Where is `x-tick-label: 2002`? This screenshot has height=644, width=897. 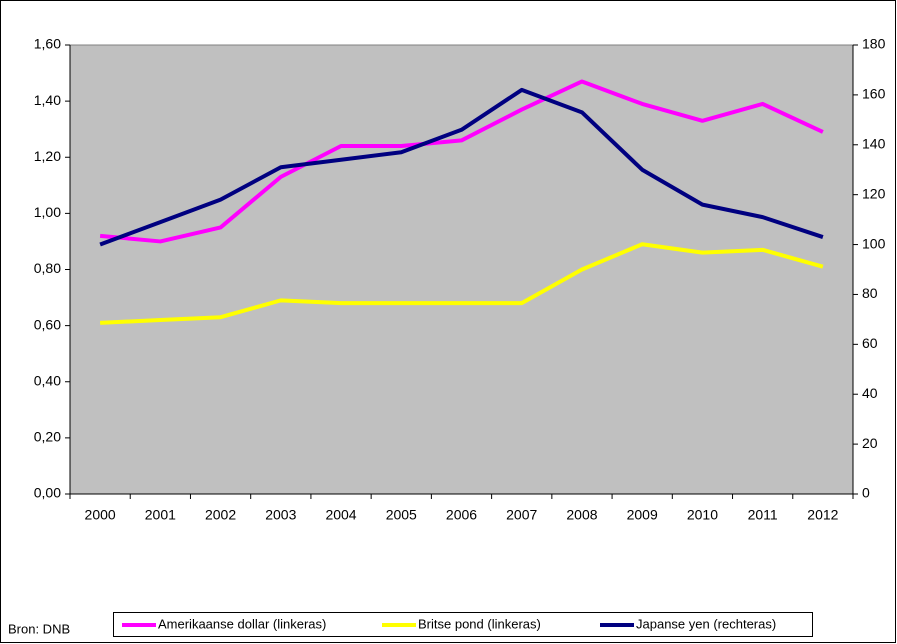
x-tick-label: 2002 is located at coordinates (220, 515).